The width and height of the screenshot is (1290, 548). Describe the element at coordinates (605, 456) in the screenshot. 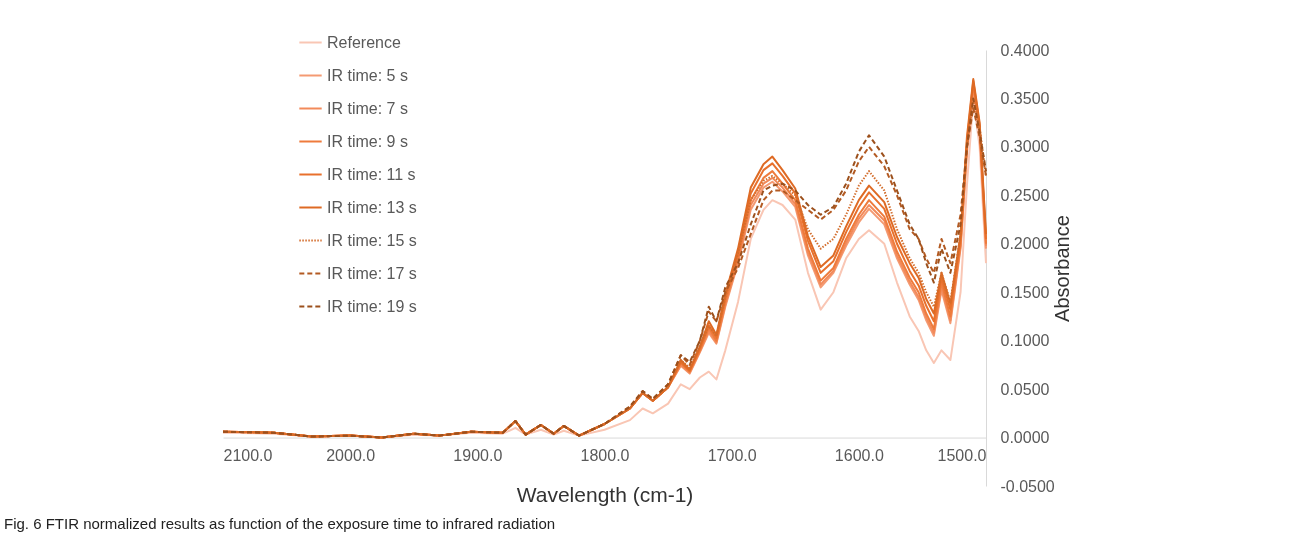

I see `x-tick-label: 1800.0` at that location.